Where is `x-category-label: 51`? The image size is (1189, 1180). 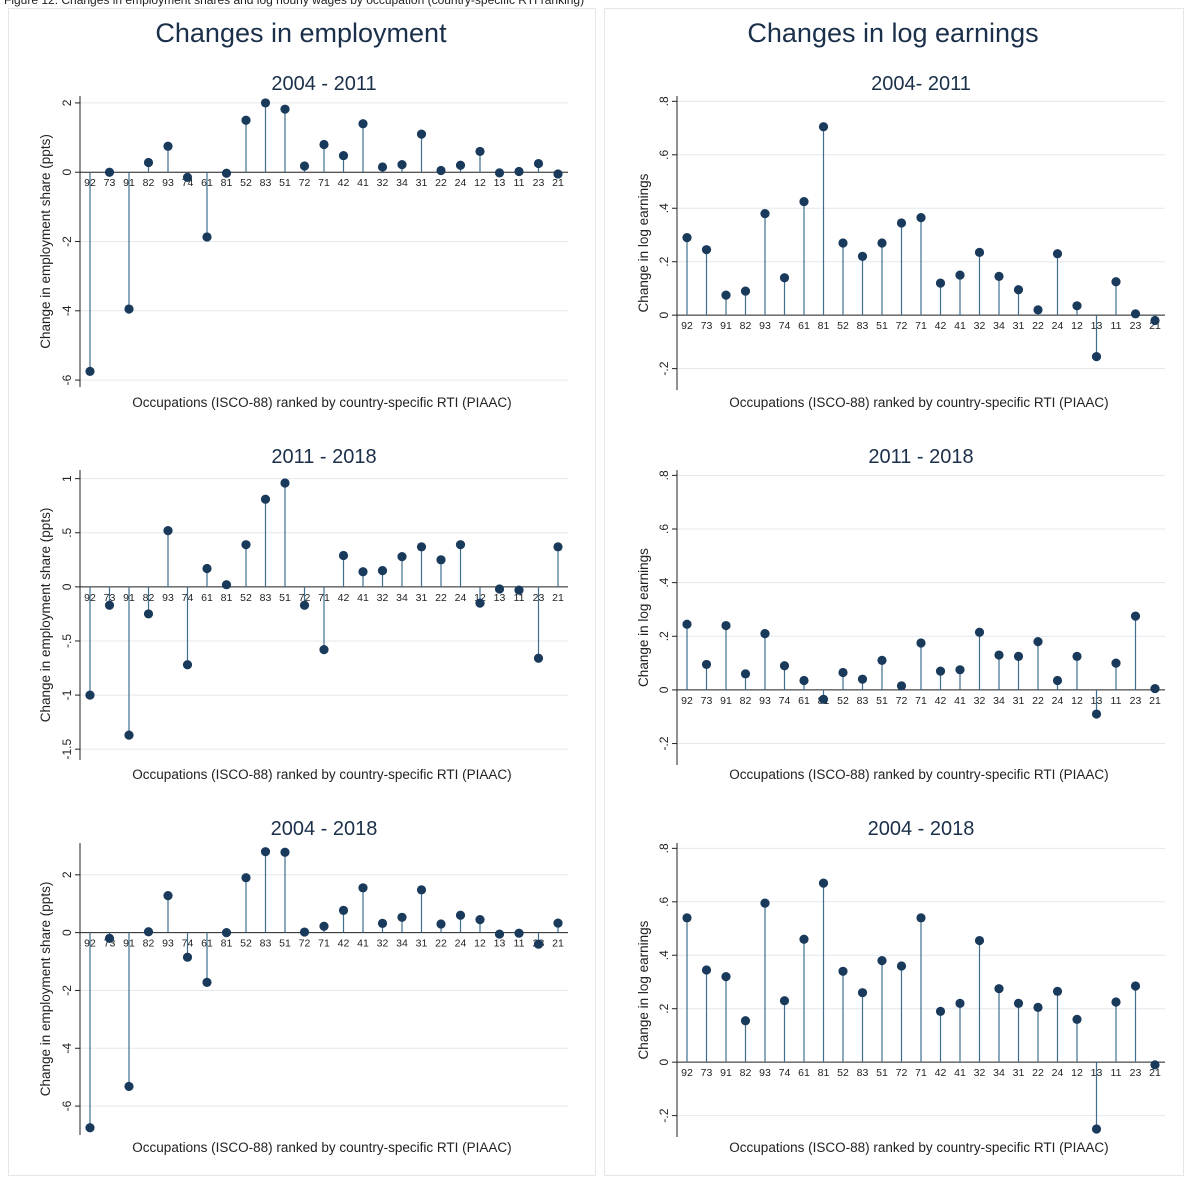
x-category-label: 51 is located at coordinates (285, 598).